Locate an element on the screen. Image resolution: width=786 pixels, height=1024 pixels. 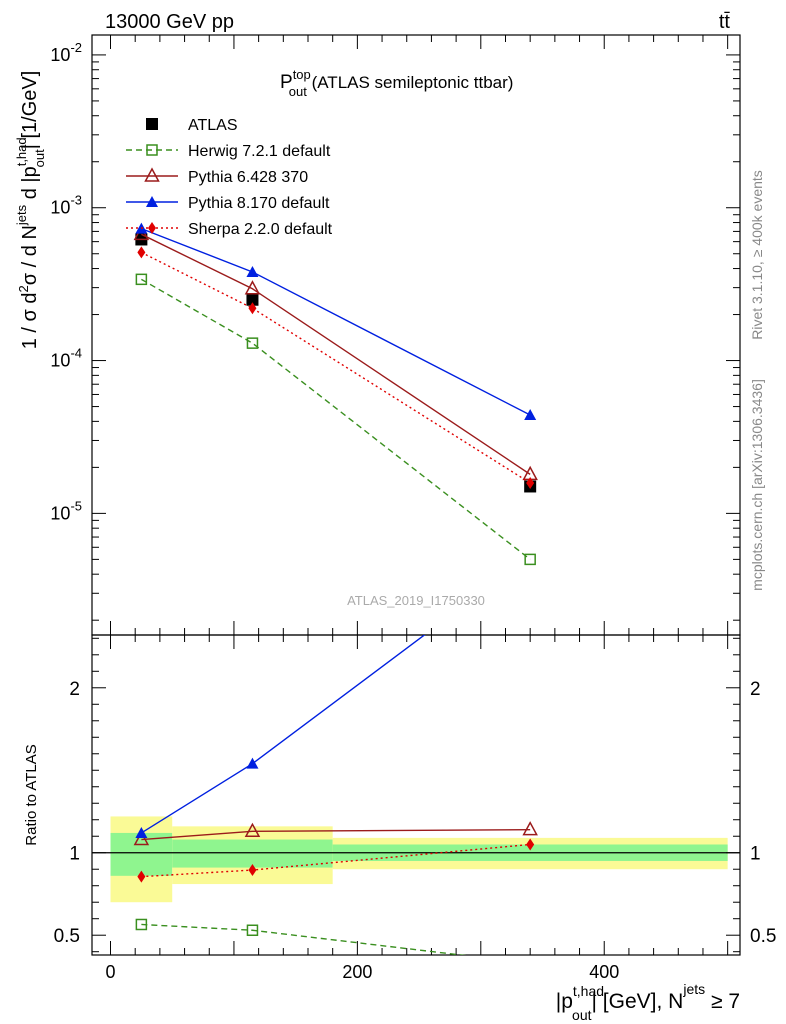
legend-marker-atlas is located at coordinates (152, 124).